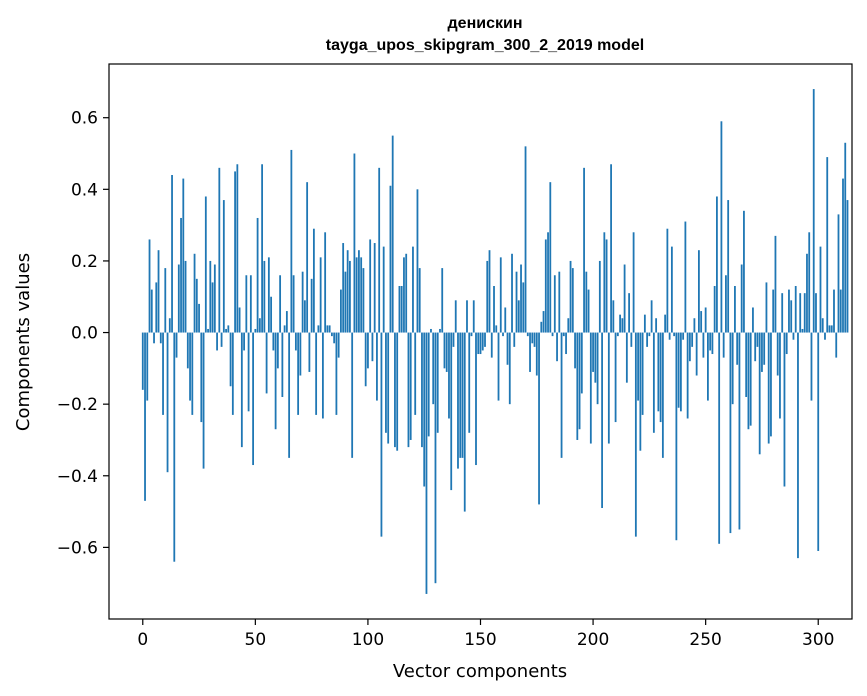  What do you see at coordinates (84, 334) in the screenshot?
I see `y-tick-label: 0.0` at bounding box center [84, 334].